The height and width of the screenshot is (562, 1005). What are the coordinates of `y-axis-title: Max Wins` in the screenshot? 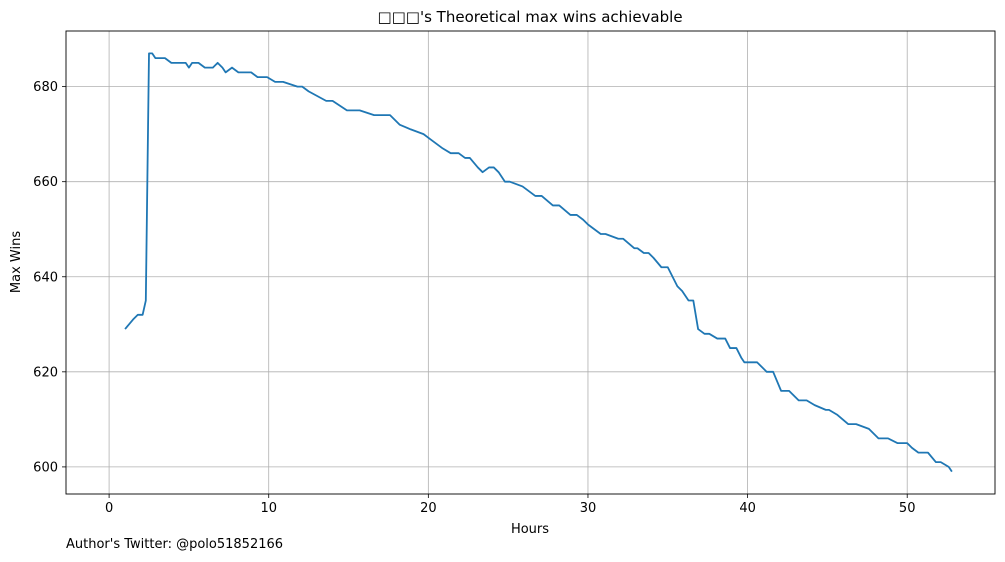 It's located at (16, 262).